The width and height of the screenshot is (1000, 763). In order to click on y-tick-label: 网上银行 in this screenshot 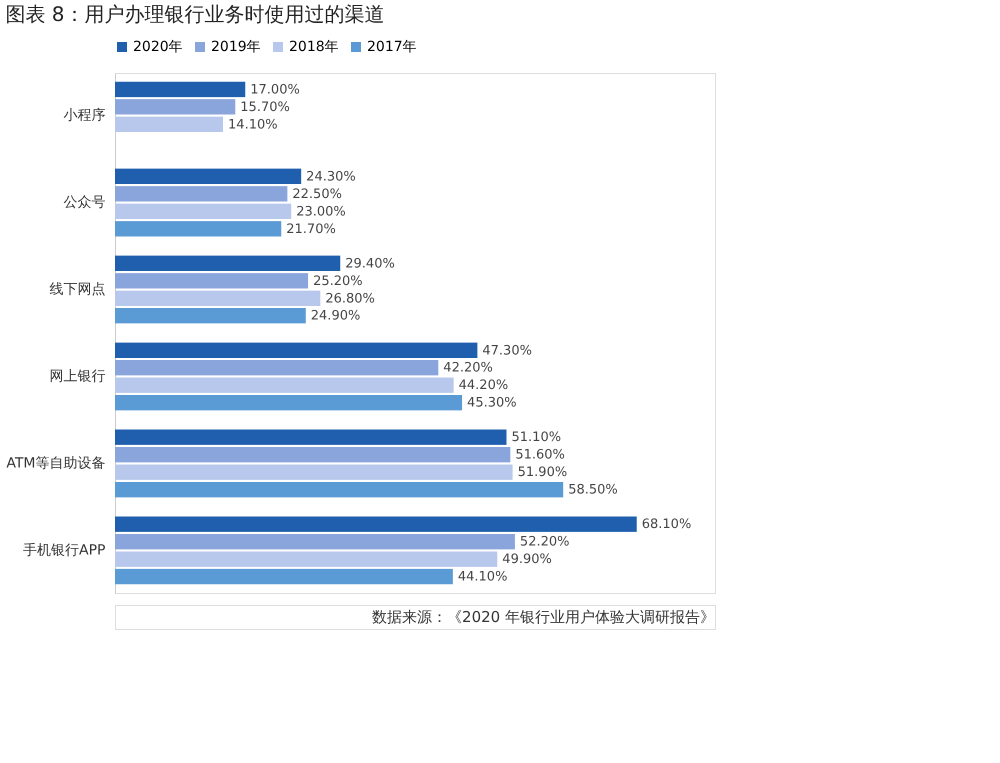, I will do `click(78, 376)`.